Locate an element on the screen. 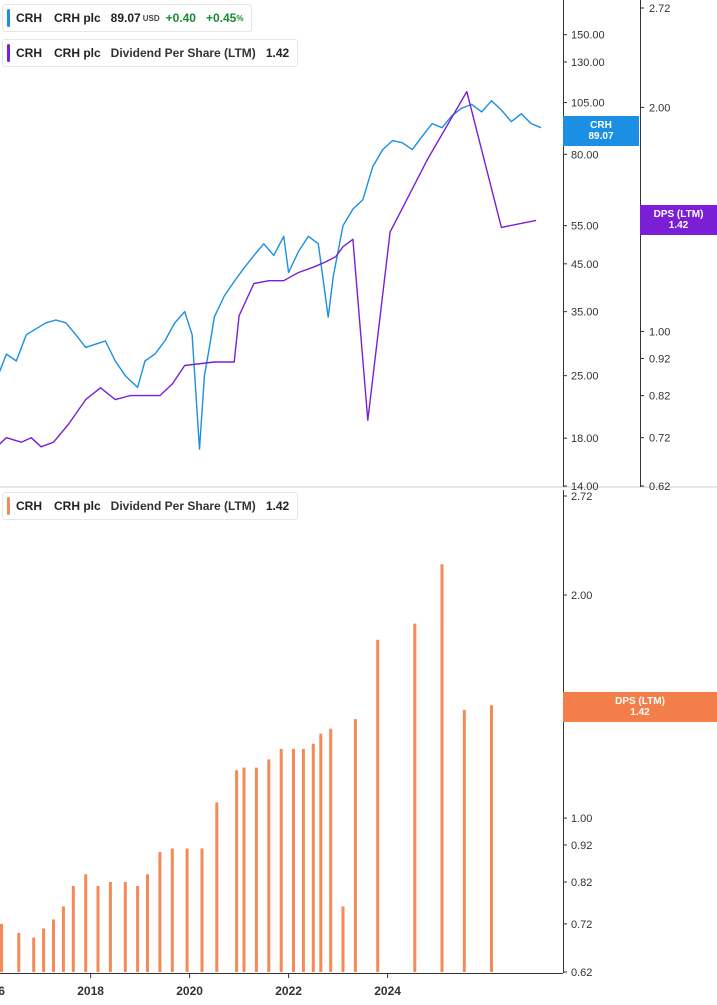  dps-bottom-axis-tag: DPS (LTM) 1.42 is located at coordinates (640, 707).